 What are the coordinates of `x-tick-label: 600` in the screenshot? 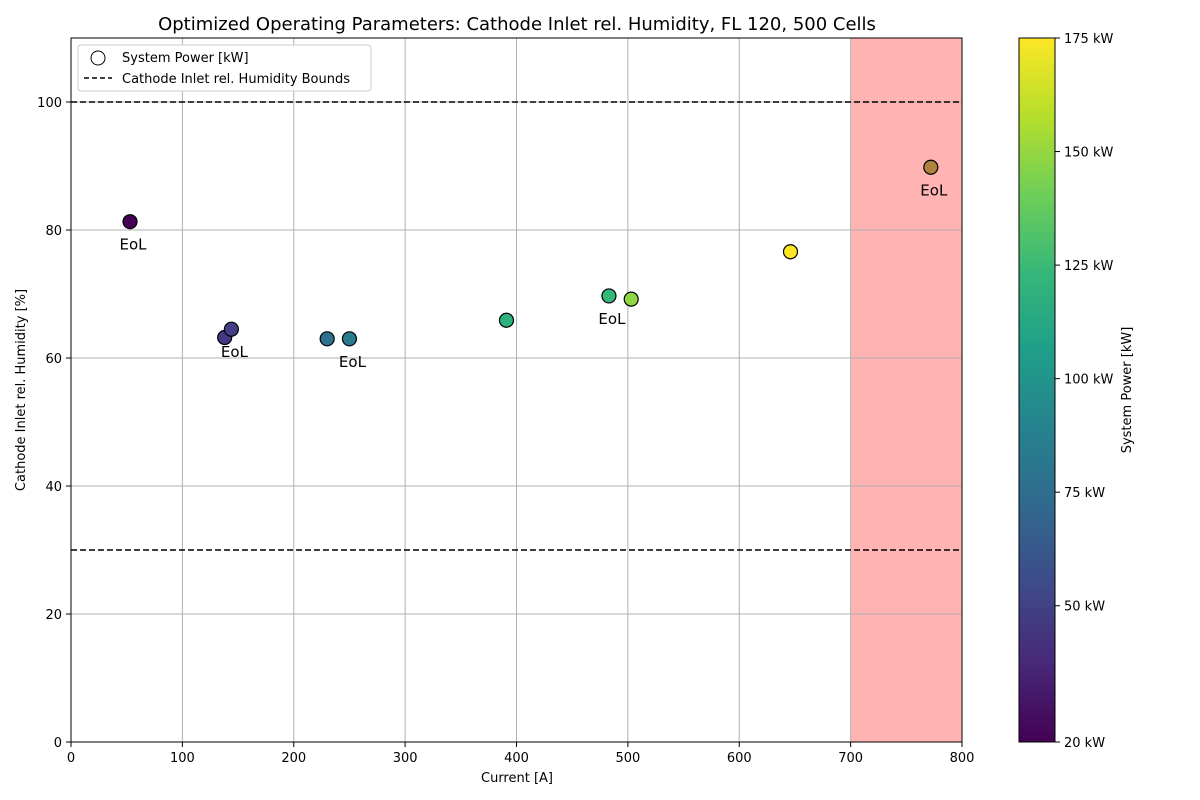 It's located at (739, 758).